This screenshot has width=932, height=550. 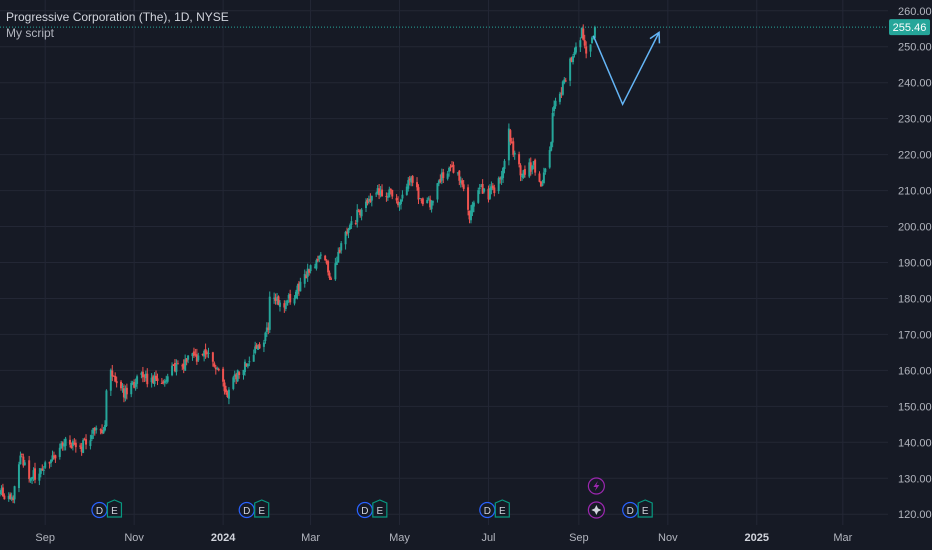 I want to click on projection-line, so click(x=626, y=69).